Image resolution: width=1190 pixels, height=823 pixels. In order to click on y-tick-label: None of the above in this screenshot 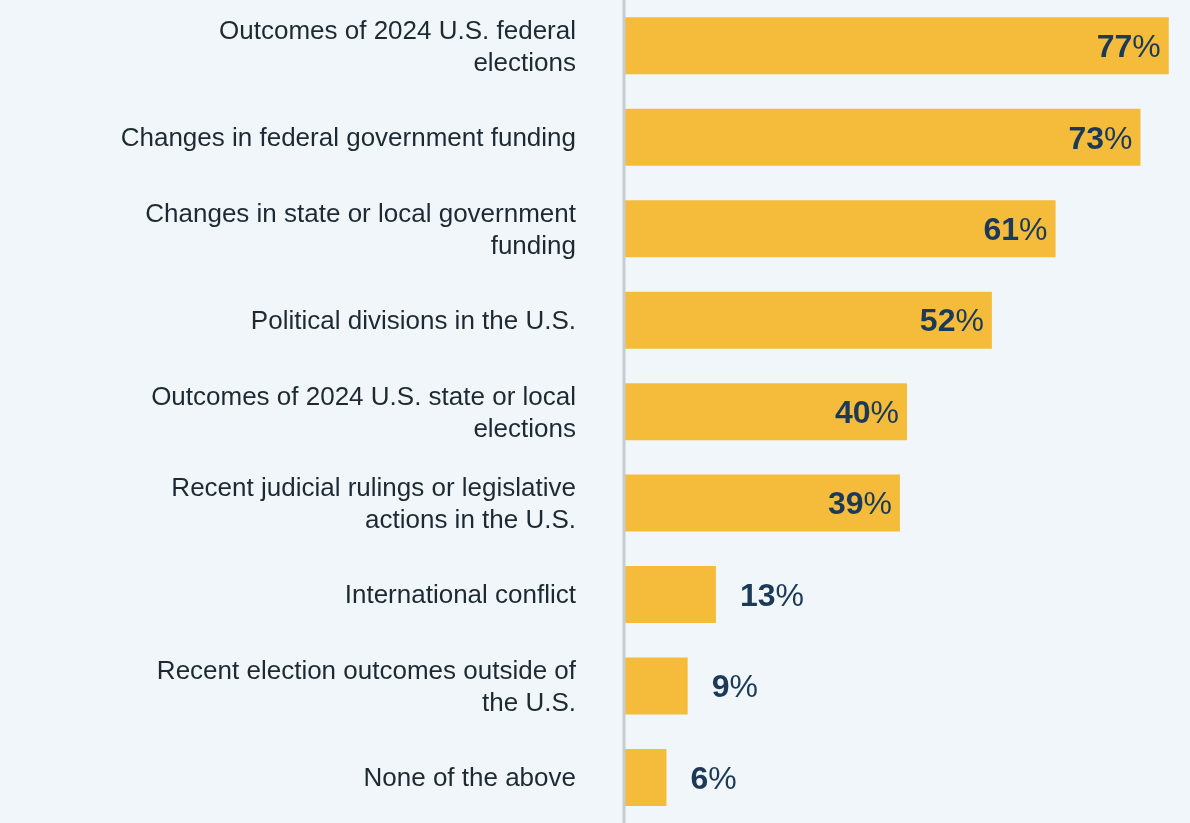, I will do `click(469, 777)`.